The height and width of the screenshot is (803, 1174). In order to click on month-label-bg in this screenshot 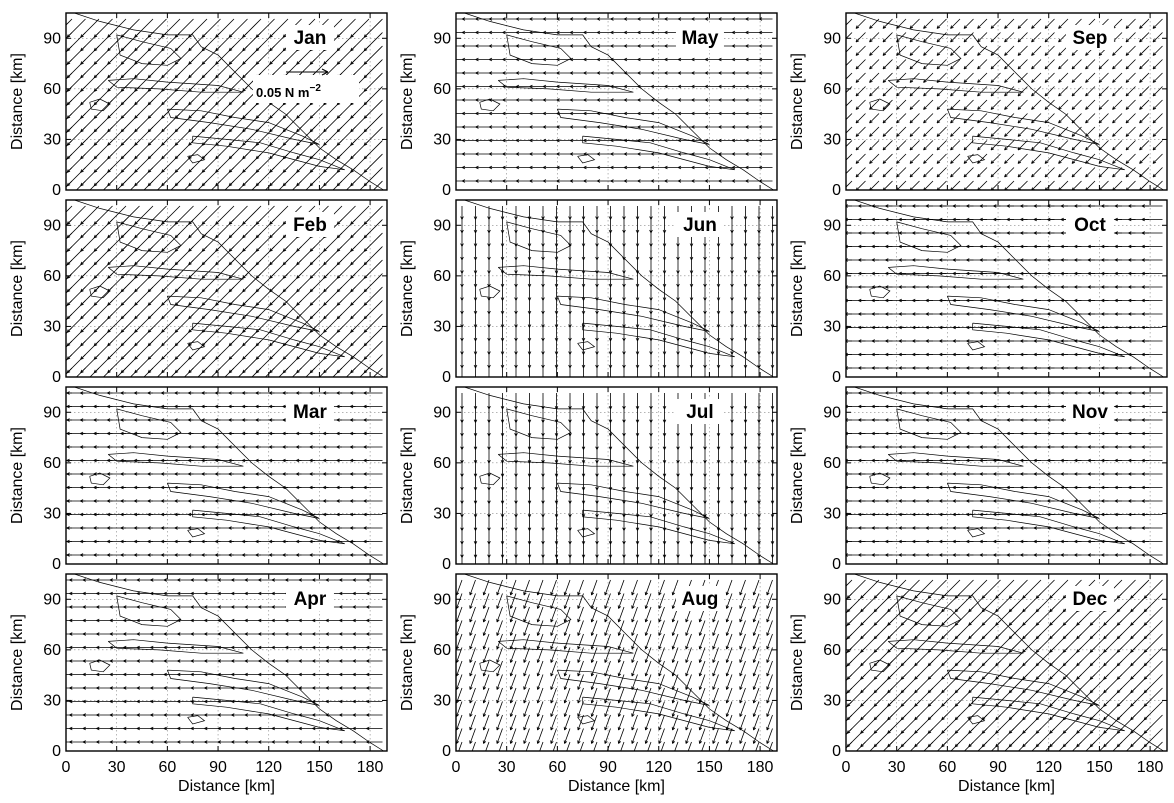, I will do `click(309, 224)`.